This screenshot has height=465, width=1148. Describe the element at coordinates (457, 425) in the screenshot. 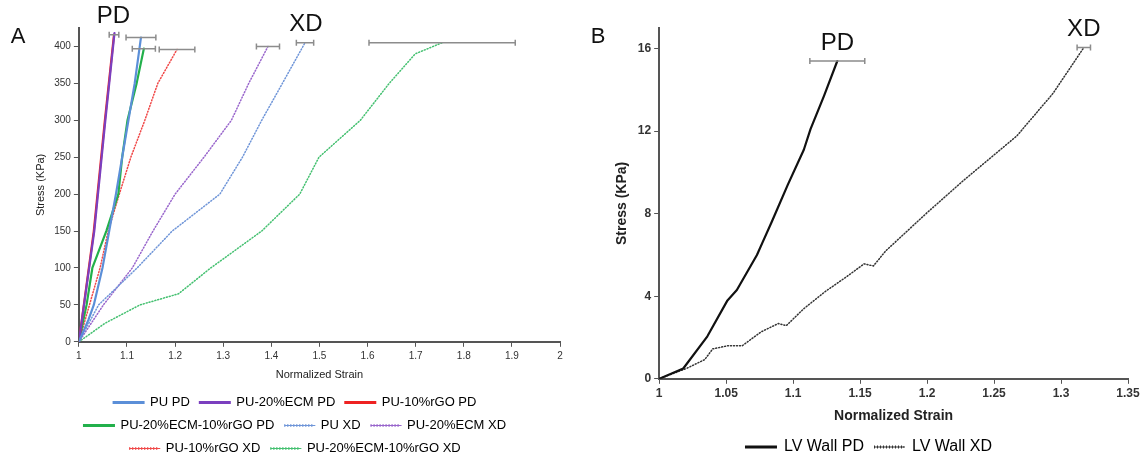

I see `legend-label: PU-20%ECM XD` at that location.